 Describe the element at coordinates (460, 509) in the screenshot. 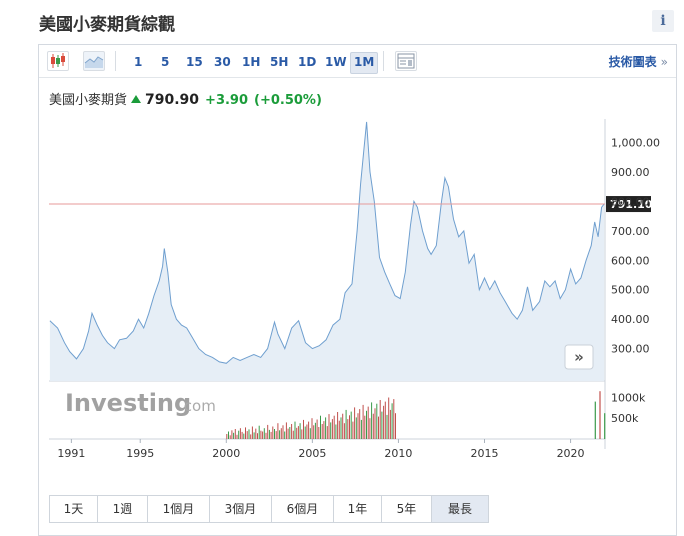

I see `range-max-button: 最長` at that location.